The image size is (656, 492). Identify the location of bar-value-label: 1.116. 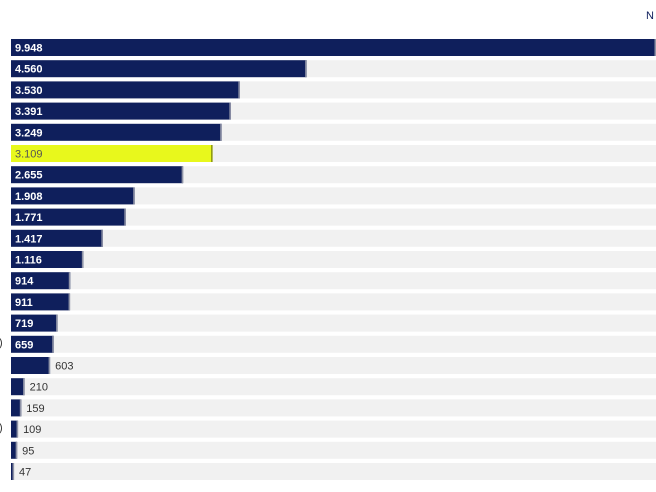
(28, 261).